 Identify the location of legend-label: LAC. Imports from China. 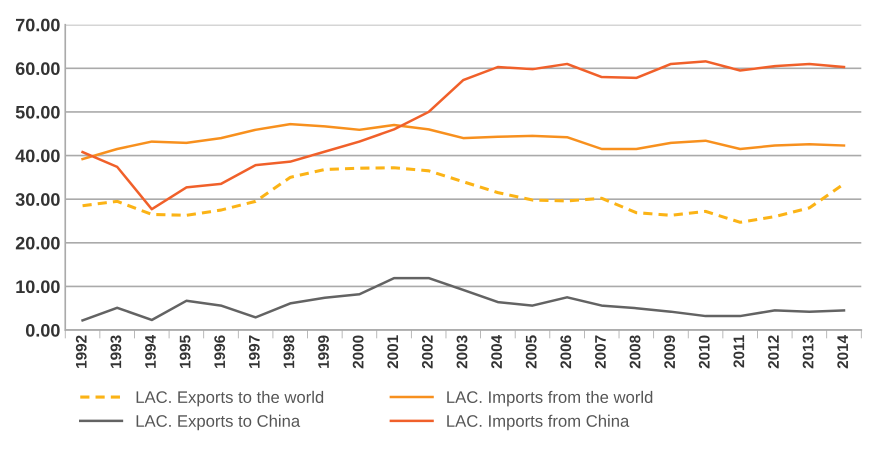
(538, 422).